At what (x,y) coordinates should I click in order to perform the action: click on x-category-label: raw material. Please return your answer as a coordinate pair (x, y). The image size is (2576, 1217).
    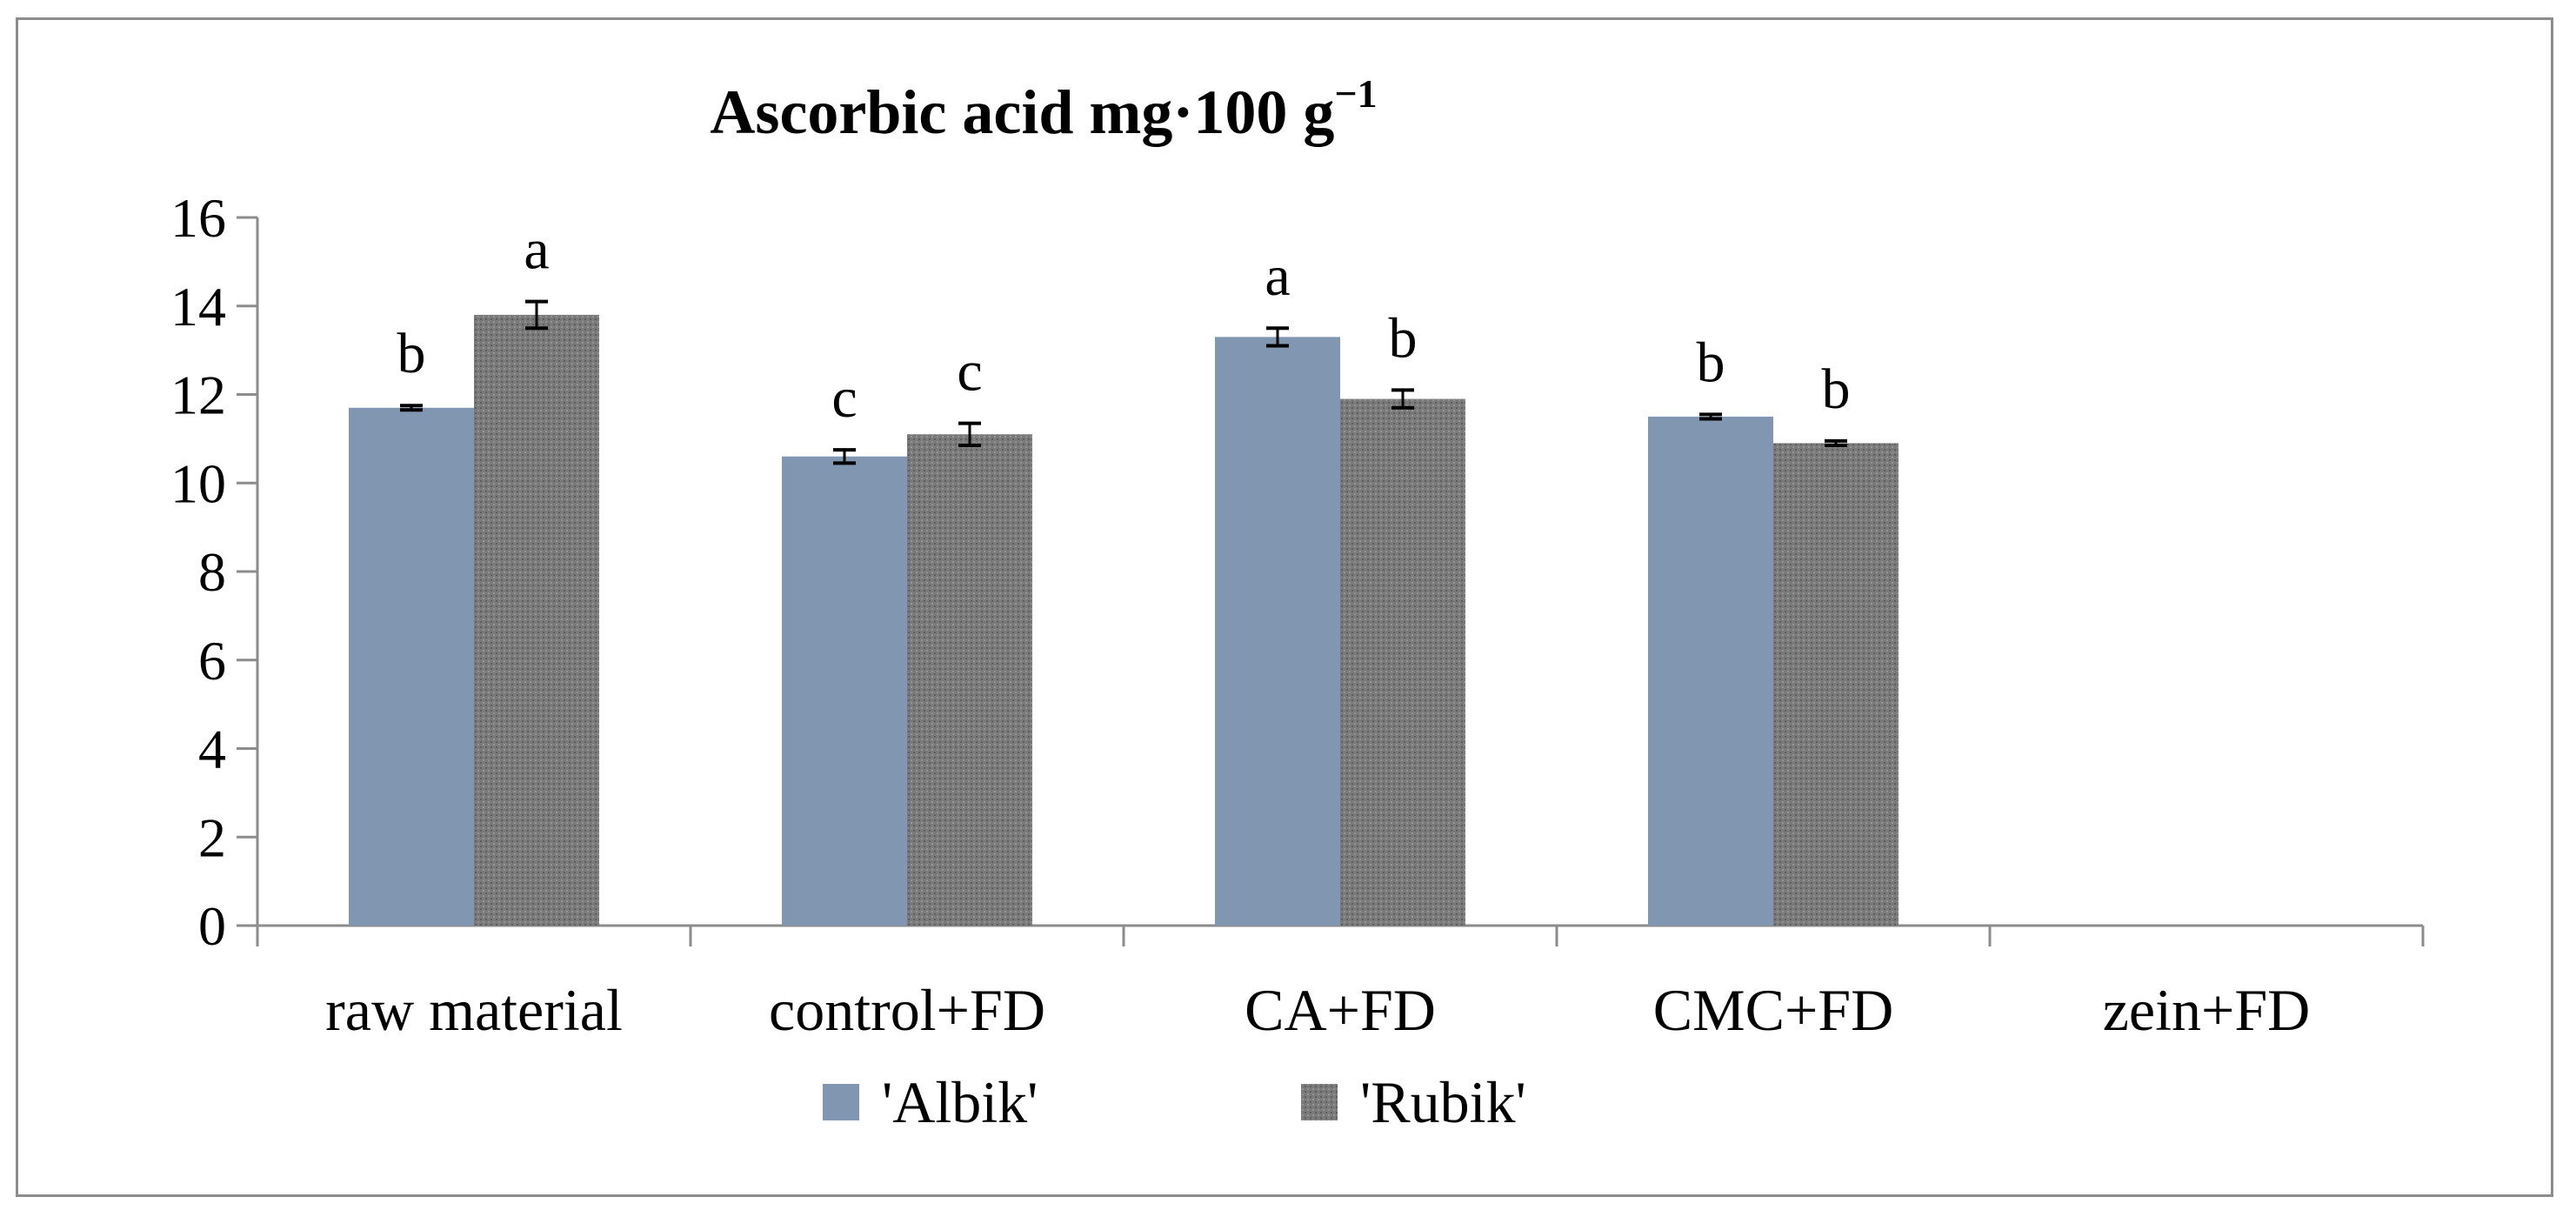
    Looking at the image, I should click on (474, 1010).